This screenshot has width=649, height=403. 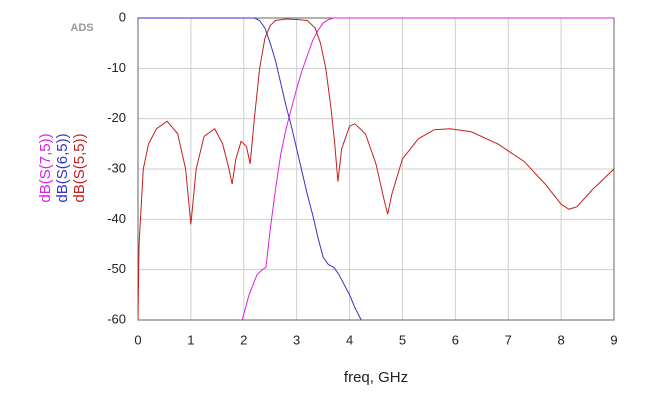 I want to click on y-tick-label: -10, so click(x=116, y=67).